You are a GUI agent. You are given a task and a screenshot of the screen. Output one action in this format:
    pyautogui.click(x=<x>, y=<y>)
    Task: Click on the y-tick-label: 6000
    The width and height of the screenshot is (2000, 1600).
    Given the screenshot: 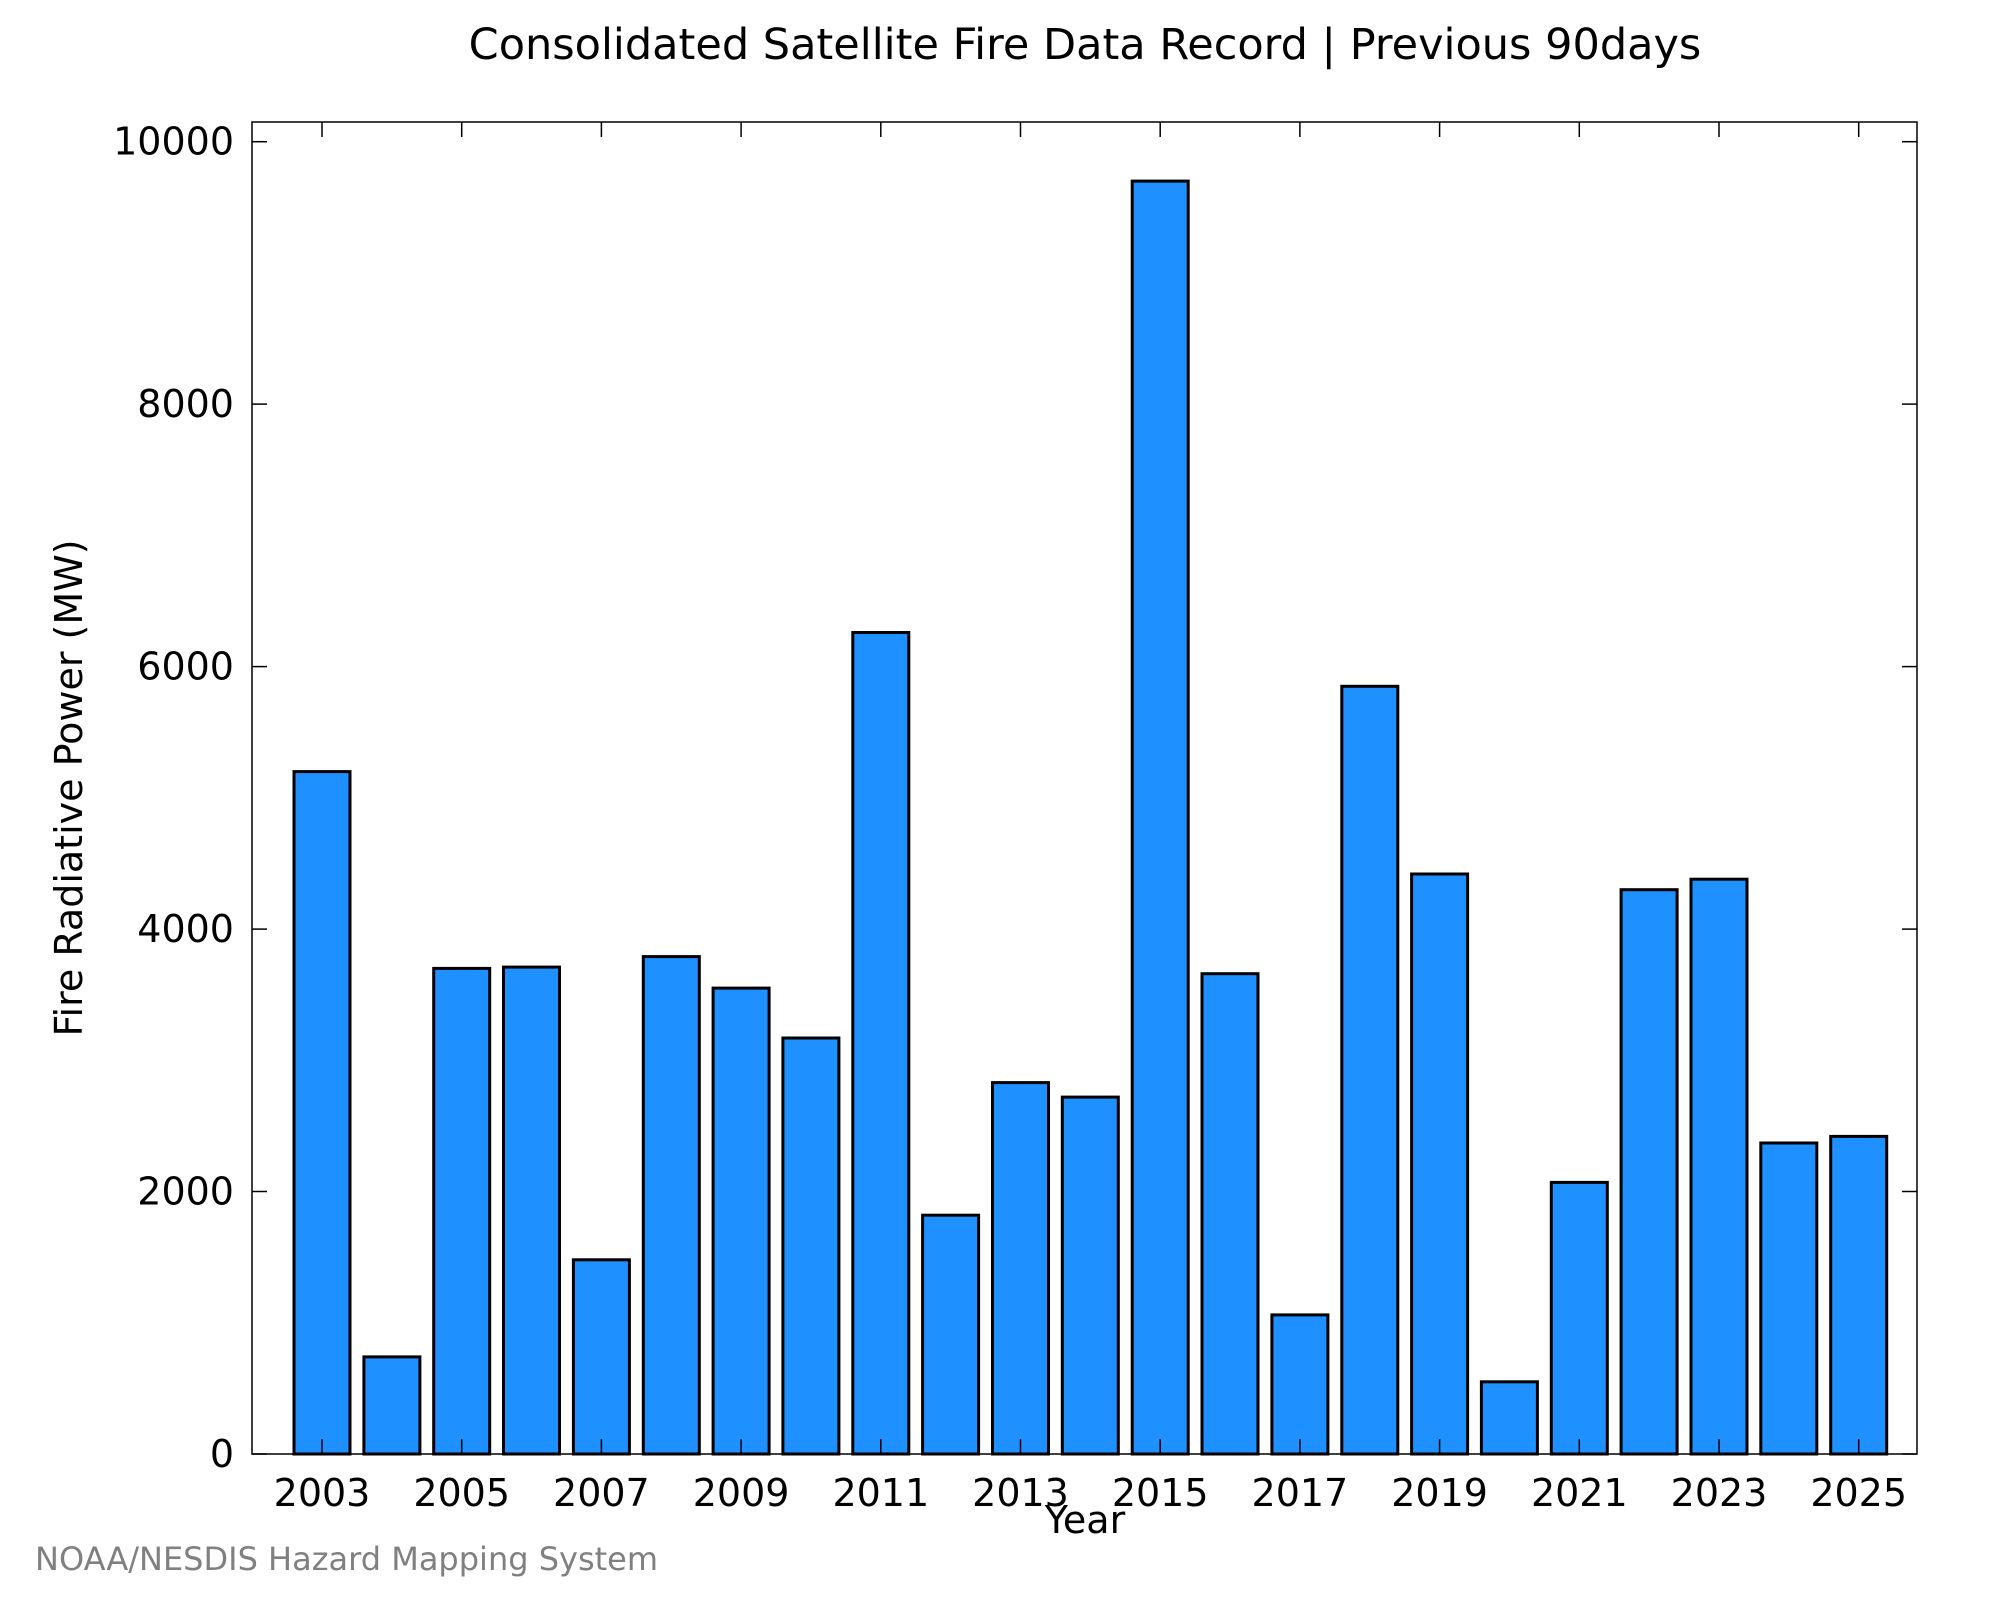 What is the action you would take?
    pyautogui.click(x=185, y=667)
    